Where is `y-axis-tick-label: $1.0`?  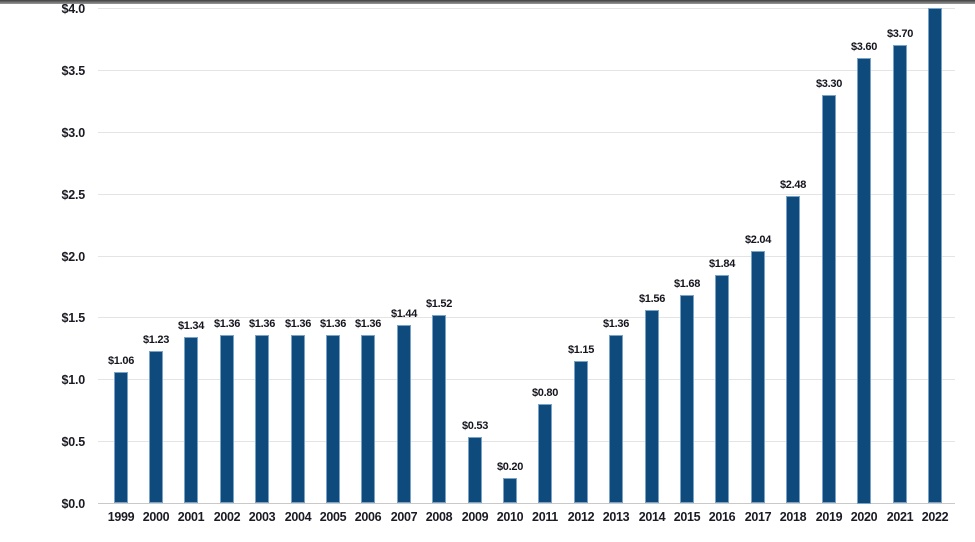 y-axis-tick-label: $1.0 is located at coordinates (73, 380).